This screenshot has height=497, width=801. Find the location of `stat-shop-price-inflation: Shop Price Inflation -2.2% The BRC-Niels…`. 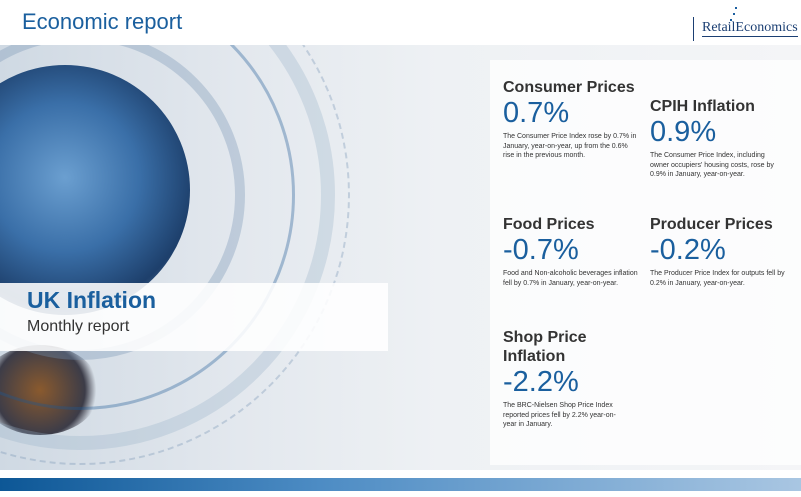

stat-shop-price-inflation: Shop Price Inflation -2.2% The BRC-Niels… is located at coordinates (565, 379).